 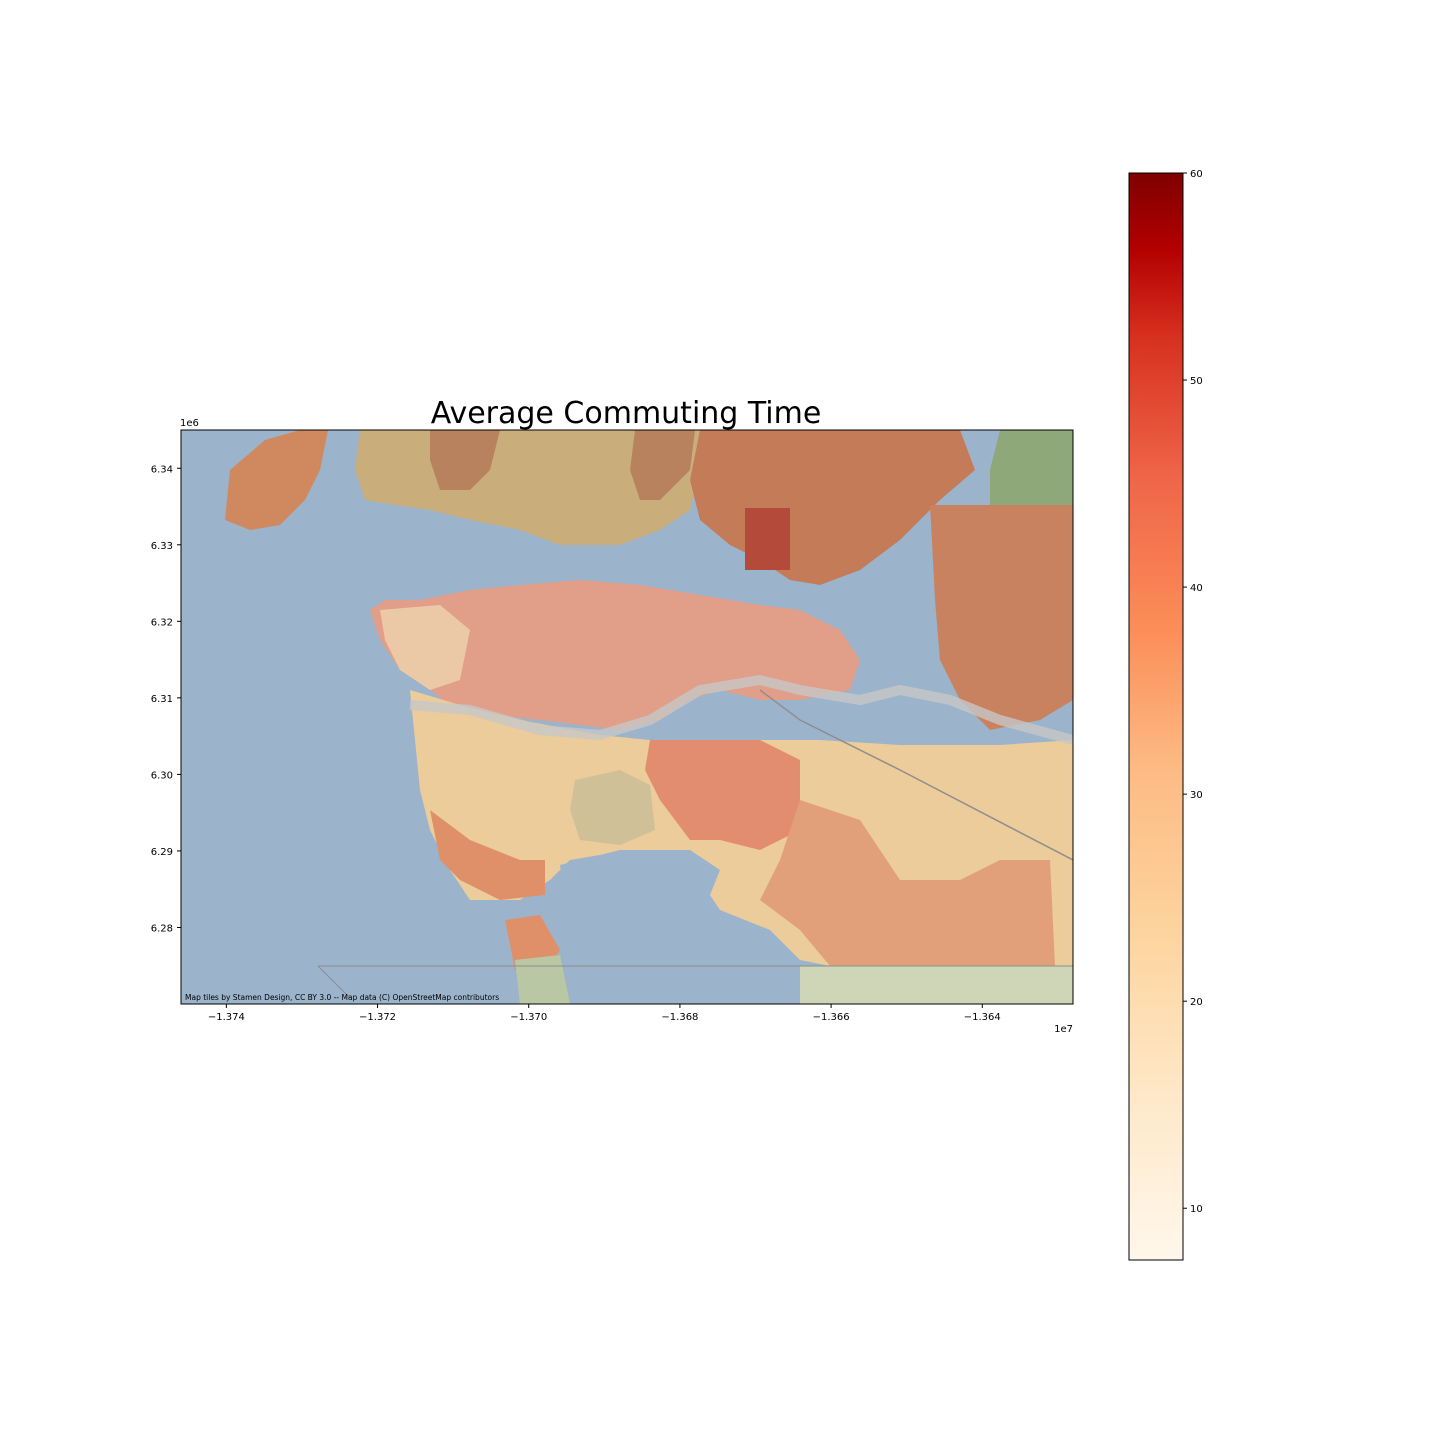 What do you see at coordinates (1196, 588) in the screenshot?
I see `colorbar-tick-label: 40` at bounding box center [1196, 588].